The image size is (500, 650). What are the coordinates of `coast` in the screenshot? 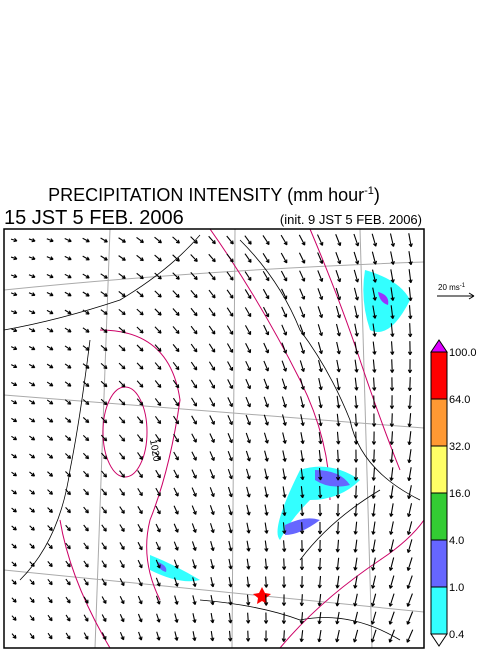 It's located at (55, 460).